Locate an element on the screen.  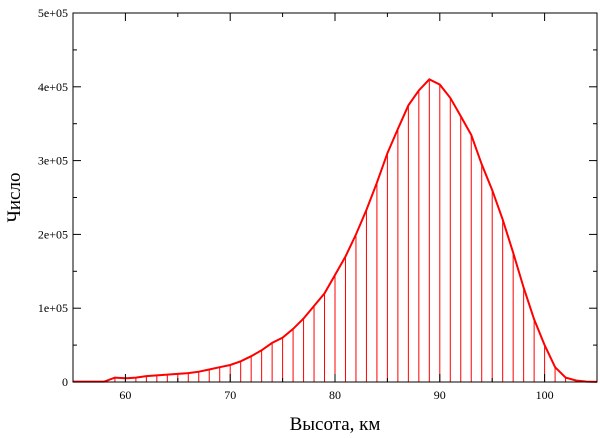
y-tick-label: 4e+05 is located at coordinates (53, 87).